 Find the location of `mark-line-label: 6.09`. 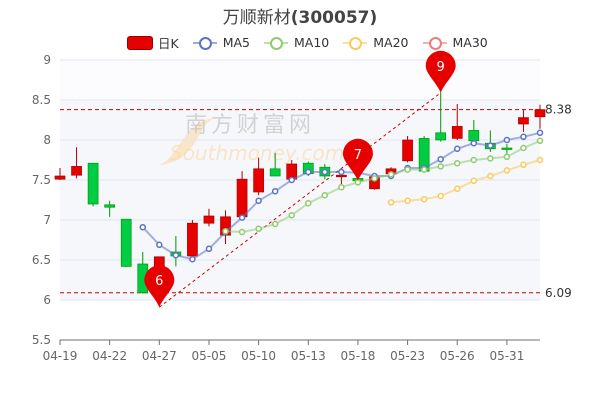

mark-line-label: 6.09 is located at coordinates (558, 293).